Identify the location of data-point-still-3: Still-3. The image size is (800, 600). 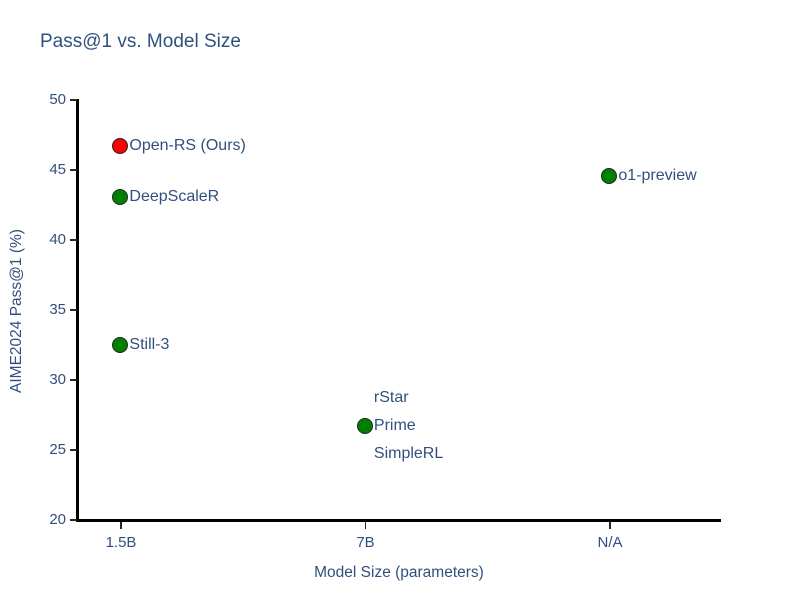
(140, 345).